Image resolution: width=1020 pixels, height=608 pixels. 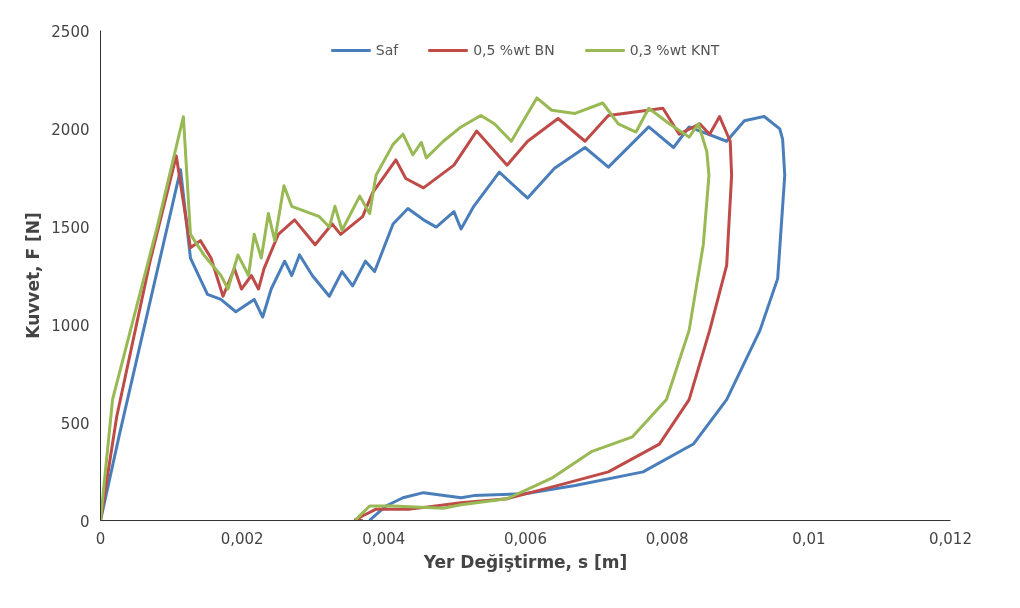 I want to click on x-axis-title: Yer Değiştirme, s [m], so click(x=525, y=561).